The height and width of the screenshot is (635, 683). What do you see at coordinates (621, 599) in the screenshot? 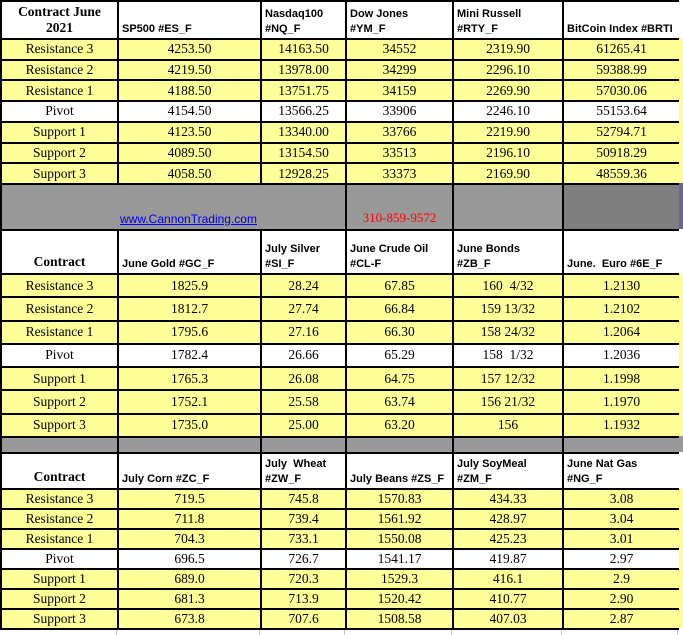
I see `value-cell: 2.90` at bounding box center [621, 599].